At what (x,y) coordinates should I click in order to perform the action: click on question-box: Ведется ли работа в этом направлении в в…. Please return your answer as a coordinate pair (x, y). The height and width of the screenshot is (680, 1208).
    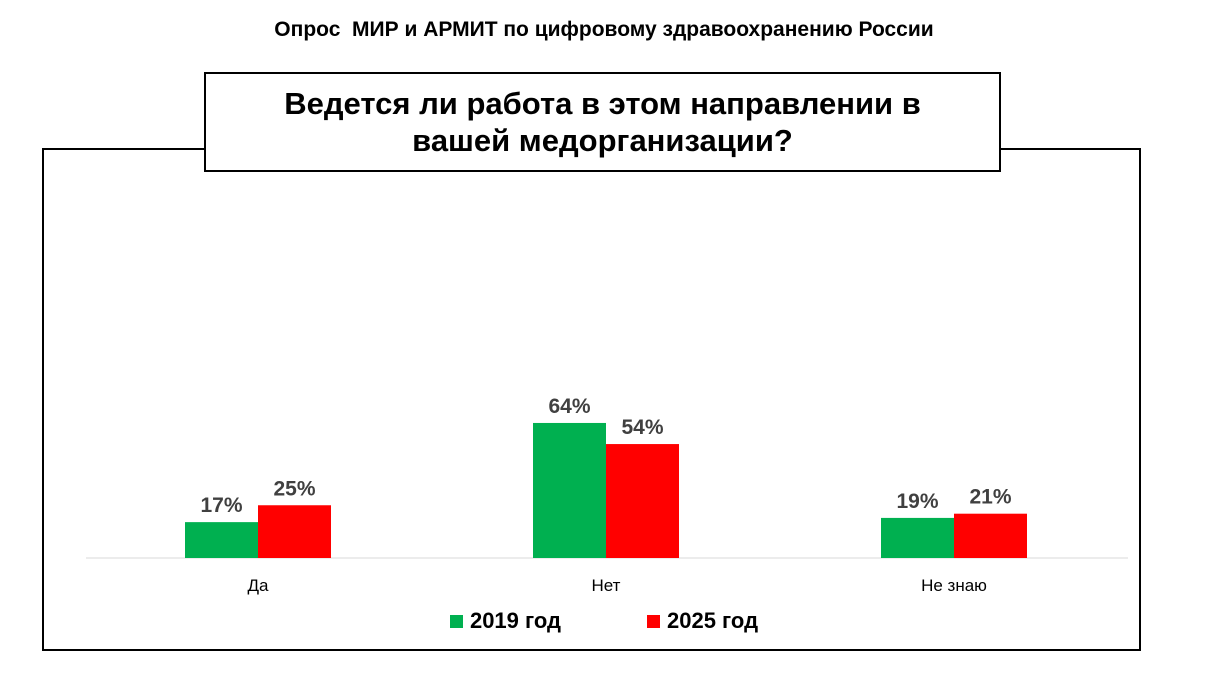
    Looking at the image, I should click on (602, 122).